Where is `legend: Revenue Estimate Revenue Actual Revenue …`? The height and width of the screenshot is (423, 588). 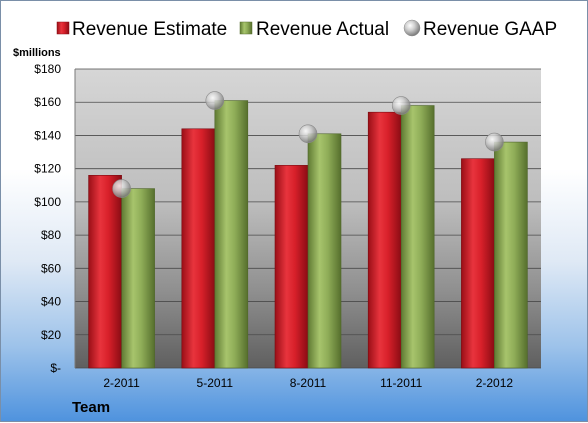
legend: Revenue Estimate Revenue Actual Revenue … is located at coordinates (306, 29).